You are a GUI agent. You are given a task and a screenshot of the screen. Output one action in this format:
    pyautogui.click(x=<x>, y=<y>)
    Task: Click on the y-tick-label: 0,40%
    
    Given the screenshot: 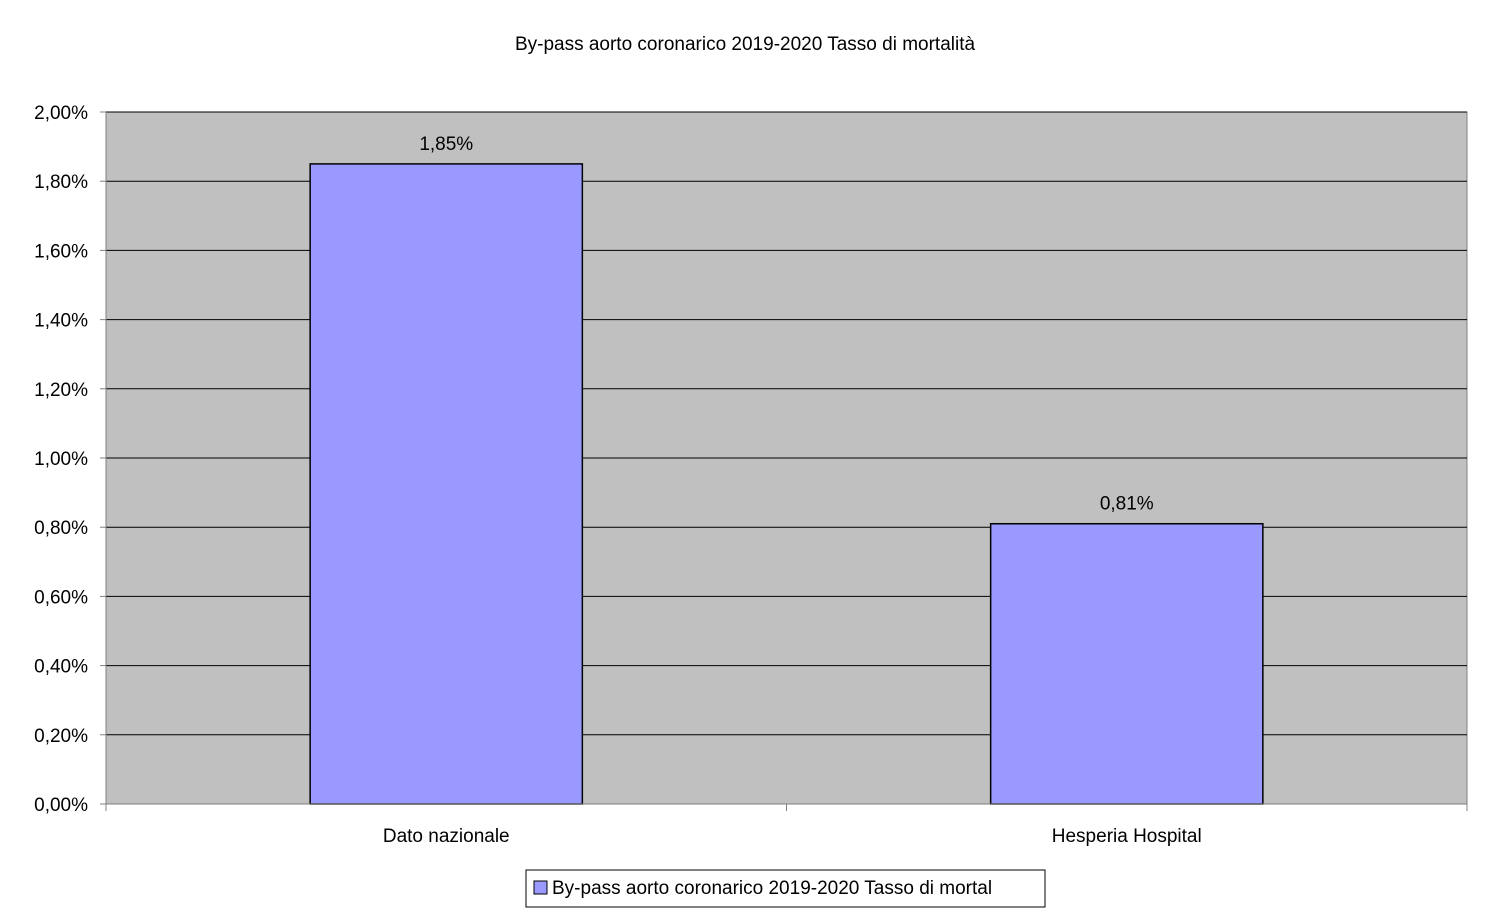 What is the action you would take?
    pyautogui.click(x=61, y=667)
    